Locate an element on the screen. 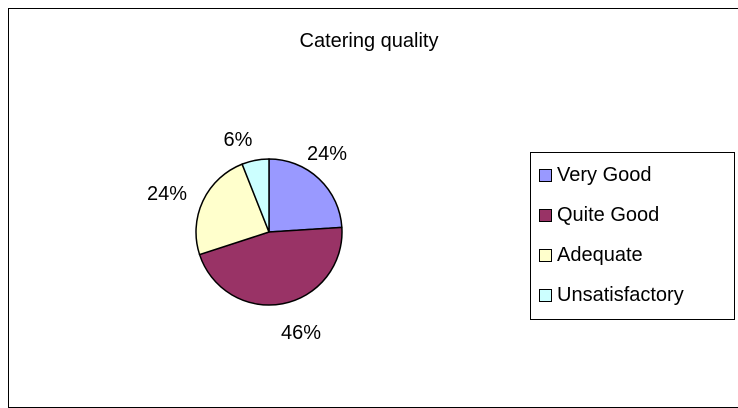  legend-swatch-unsatisfactory is located at coordinates (545, 295).